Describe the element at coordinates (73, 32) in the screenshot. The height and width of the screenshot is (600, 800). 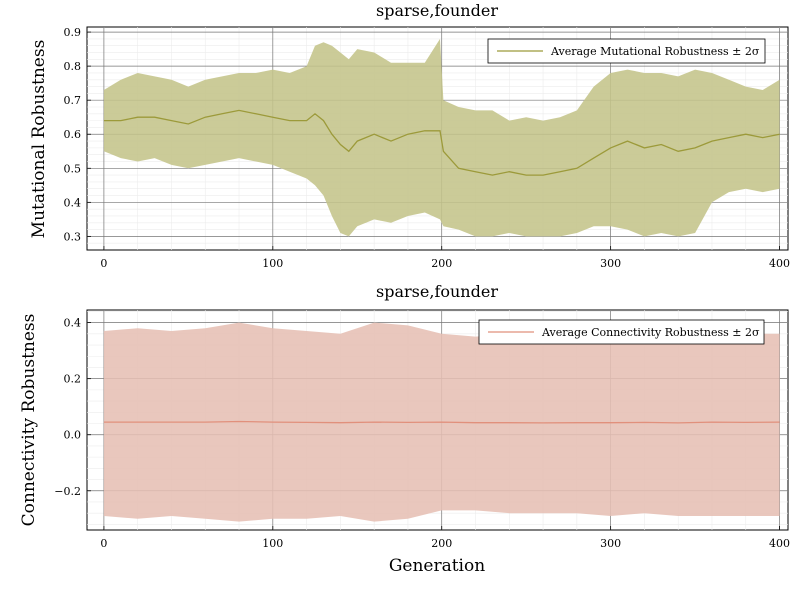
I see `y-tick-label: 0.9` at that location.